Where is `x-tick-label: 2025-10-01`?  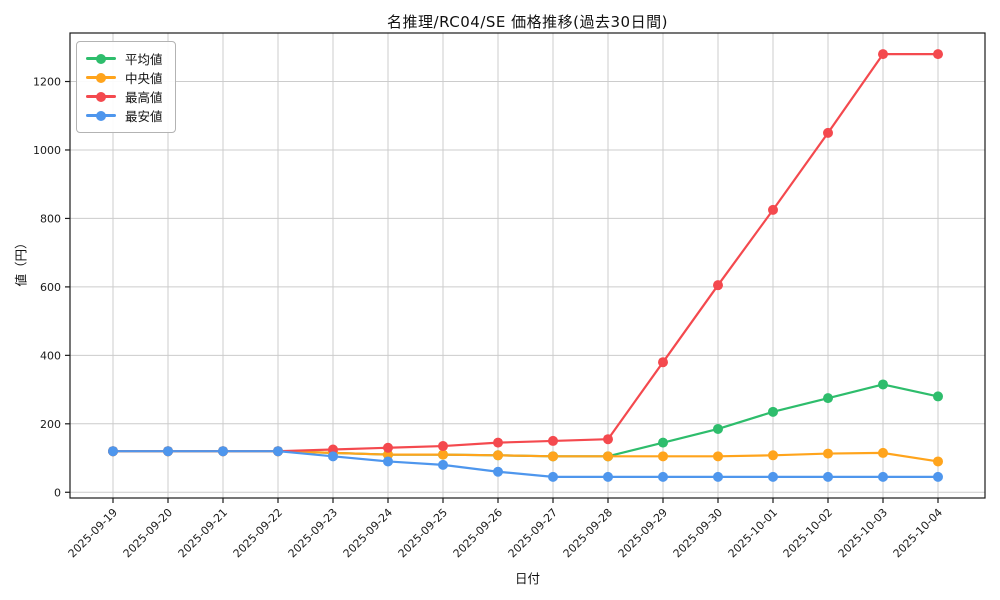
x-tick-label: 2025-10-01 is located at coordinates (753, 533).